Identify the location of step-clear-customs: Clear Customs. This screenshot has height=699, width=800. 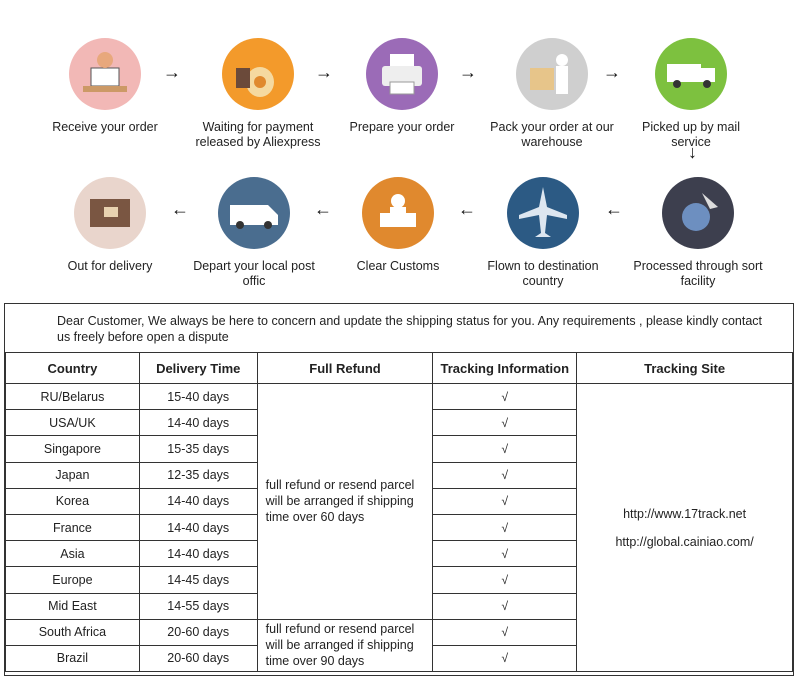
(398, 225).